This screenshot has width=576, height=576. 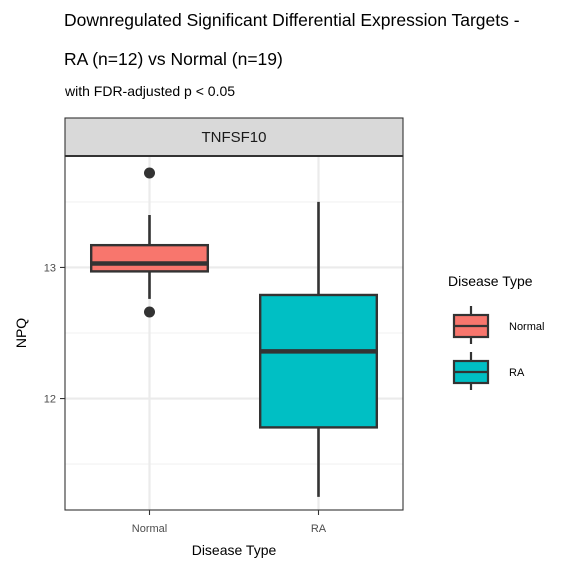 I want to click on y-tick-label: 12, so click(x=50, y=400).